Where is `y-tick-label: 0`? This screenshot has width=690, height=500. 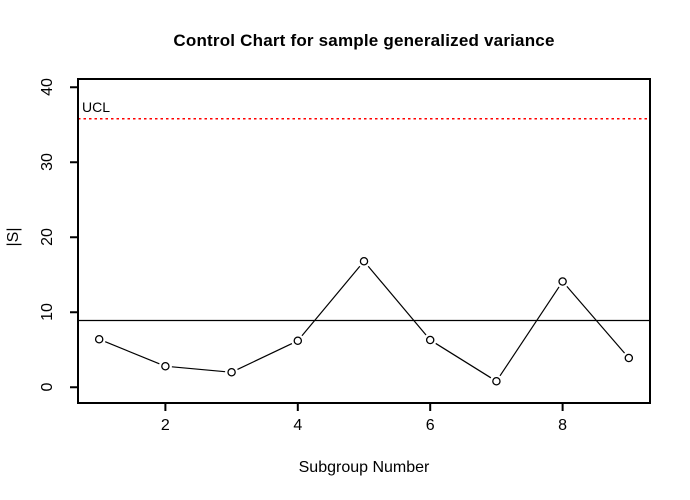
y-tick-label: 0 is located at coordinates (47, 387).